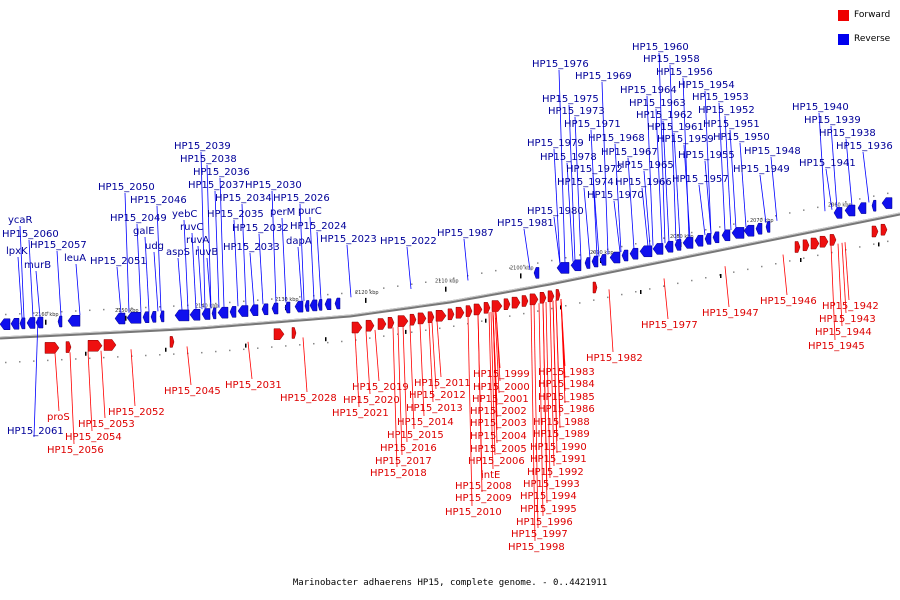 This screenshot has height=600, width=900. Describe the element at coordinates (483, 486) in the screenshot. I see `forward-gene-label-hp15-2008: HP15_2008` at that location.